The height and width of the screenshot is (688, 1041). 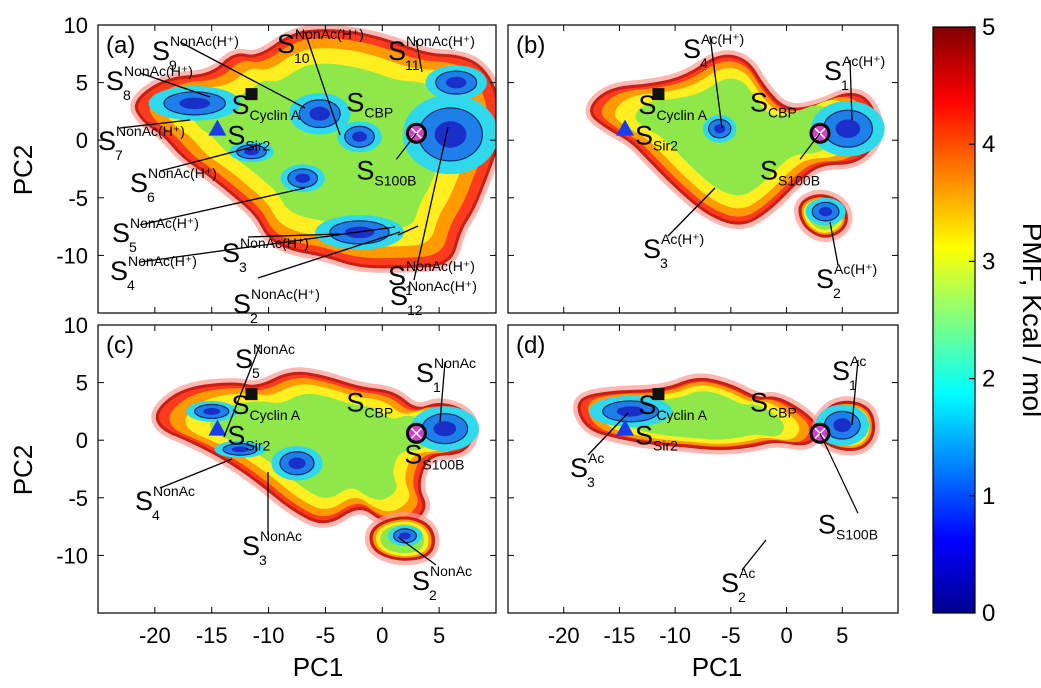 I want to click on reference-marker: SSir2, so click(x=647, y=136).